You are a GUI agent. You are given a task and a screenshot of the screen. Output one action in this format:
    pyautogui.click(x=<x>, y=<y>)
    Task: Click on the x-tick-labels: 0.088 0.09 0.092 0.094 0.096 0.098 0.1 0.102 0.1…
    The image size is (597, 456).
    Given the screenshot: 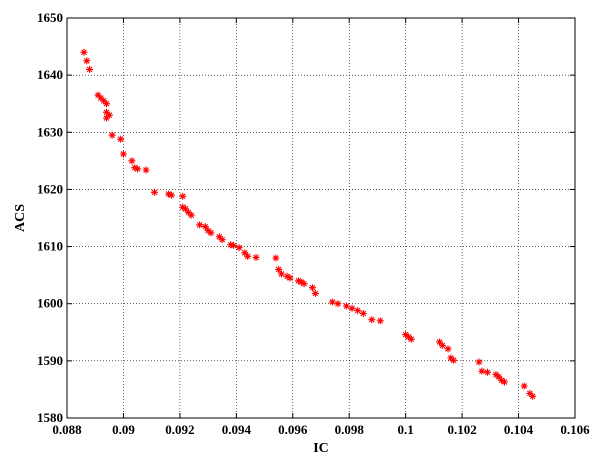 What is the action you would take?
    pyautogui.click(x=321, y=429)
    